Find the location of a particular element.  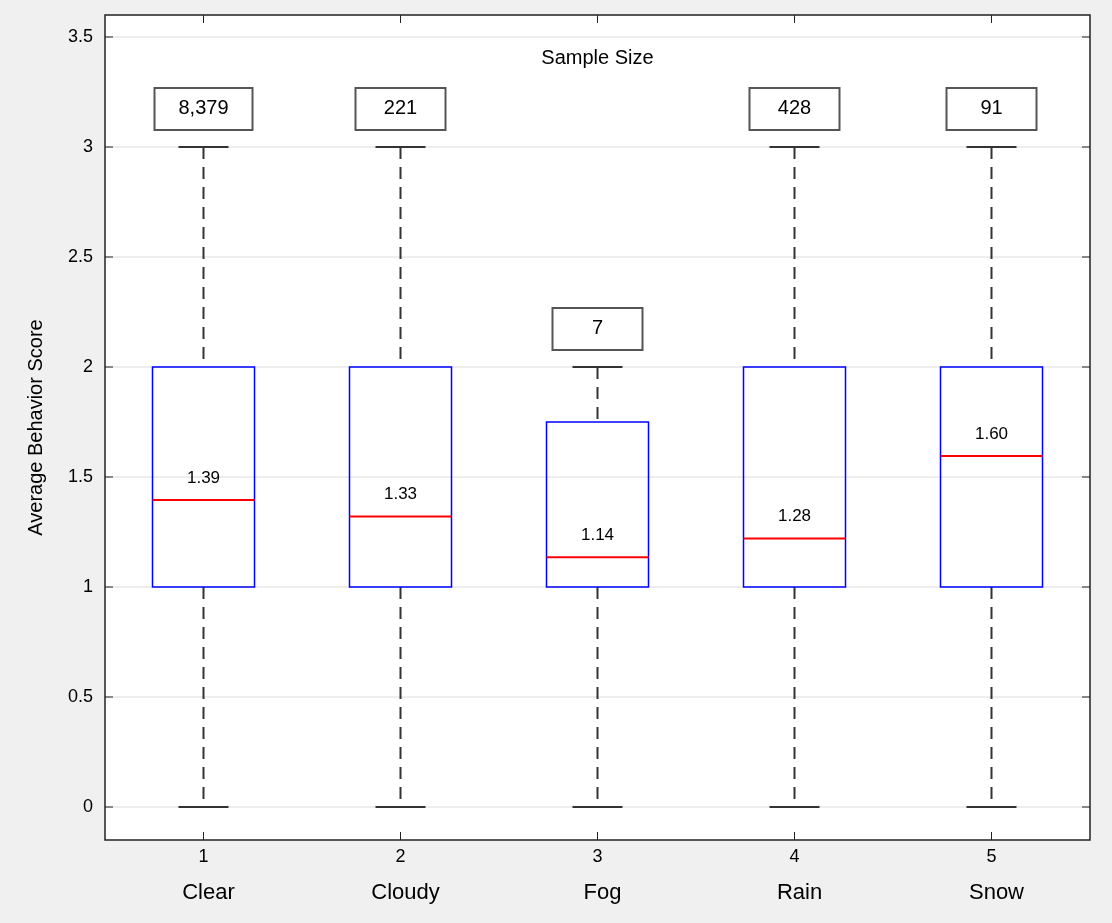

annotation: 1.60 is located at coordinates (991, 433).